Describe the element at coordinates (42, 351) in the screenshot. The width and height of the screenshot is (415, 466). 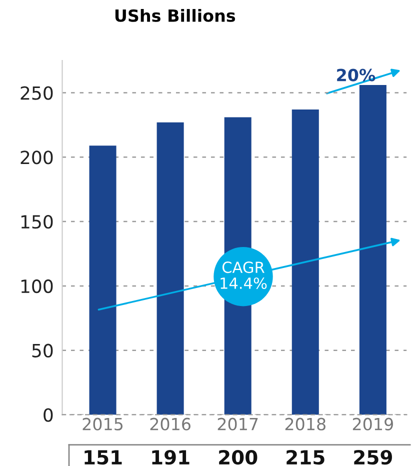
I see `y-tick-label: 50` at that location.